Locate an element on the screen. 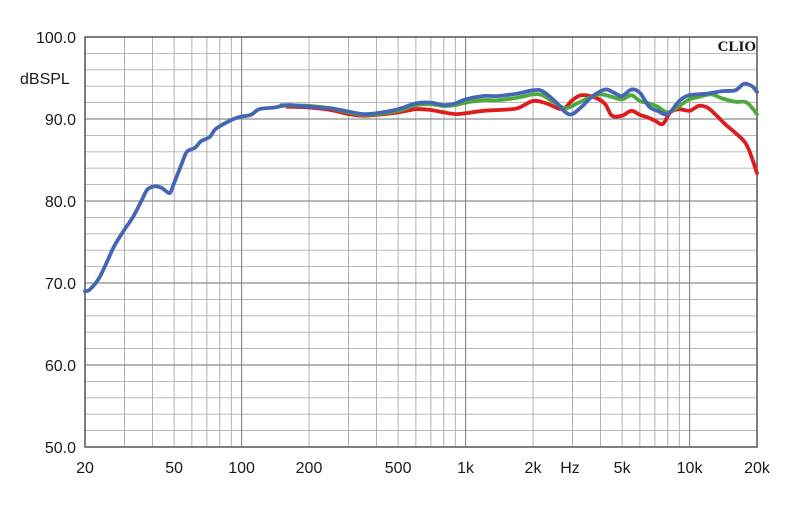  y-tick-label: 100.0 is located at coordinates (56, 38).